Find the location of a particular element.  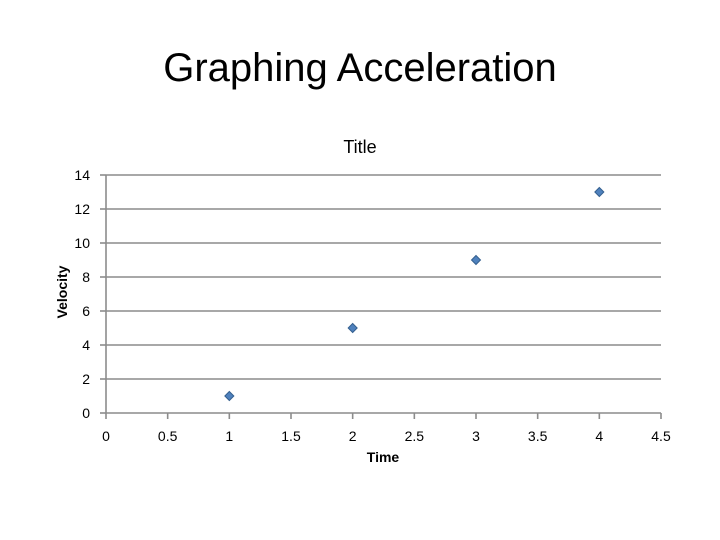

slide-title: Graphing Acceleration is located at coordinates (360, 68).